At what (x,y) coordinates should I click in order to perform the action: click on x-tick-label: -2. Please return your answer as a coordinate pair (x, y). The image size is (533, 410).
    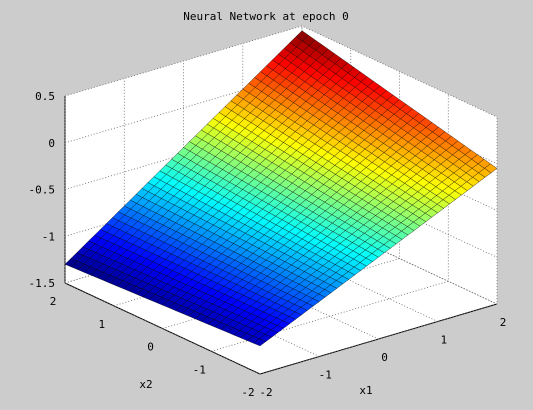
    Looking at the image, I should click on (265, 392).